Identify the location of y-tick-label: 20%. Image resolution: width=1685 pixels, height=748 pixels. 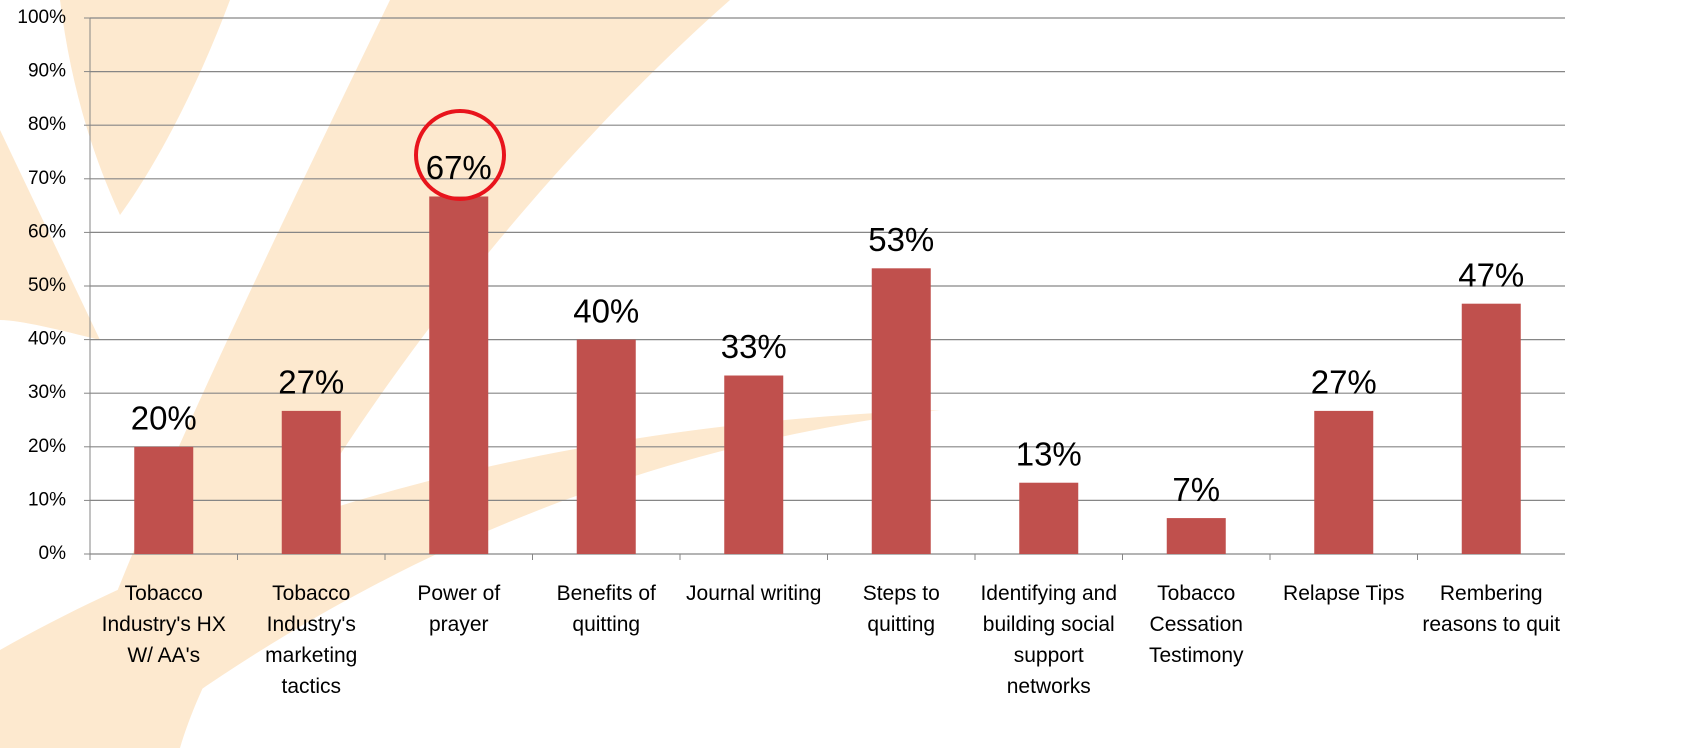
(47, 446).